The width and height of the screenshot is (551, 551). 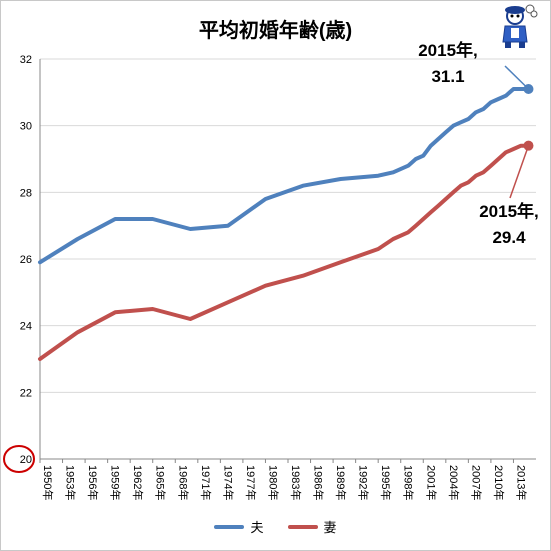 What do you see at coordinates (251, 482) in the screenshot?
I see `x-tick-label-1977: 1977年` at bounding box center [251, 482].